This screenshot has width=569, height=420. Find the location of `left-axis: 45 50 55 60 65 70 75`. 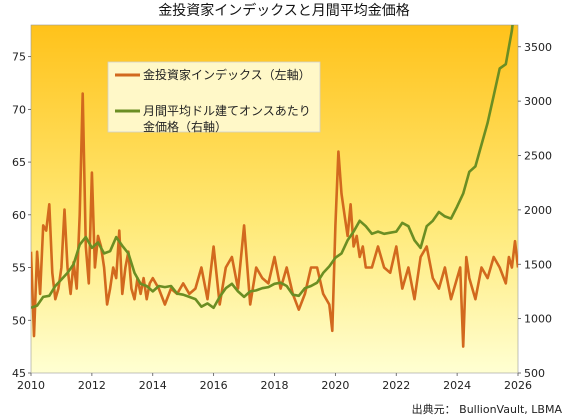

left-axis: 45 50 55 60 65 70 75 is located at coordinates (21, 215).